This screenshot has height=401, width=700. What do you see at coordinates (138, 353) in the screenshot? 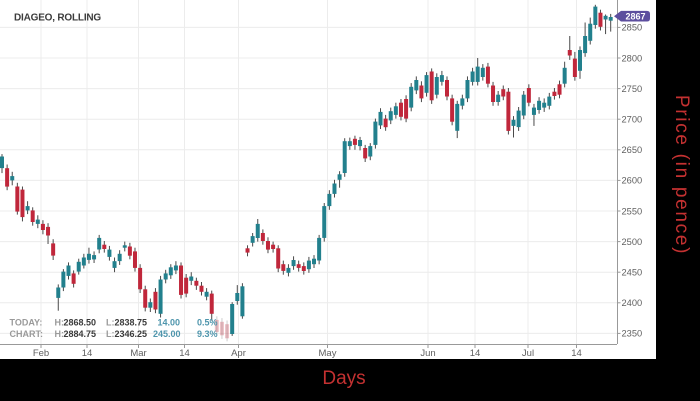
I see `svg-text: Mar` at bounding box center [138, 353].